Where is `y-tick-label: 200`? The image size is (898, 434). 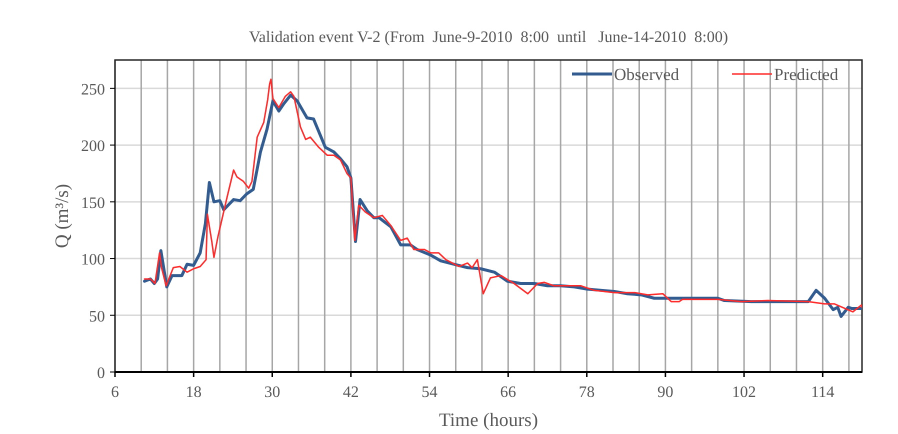
y-tick-label: 200 is located at coordinates (93, 147).